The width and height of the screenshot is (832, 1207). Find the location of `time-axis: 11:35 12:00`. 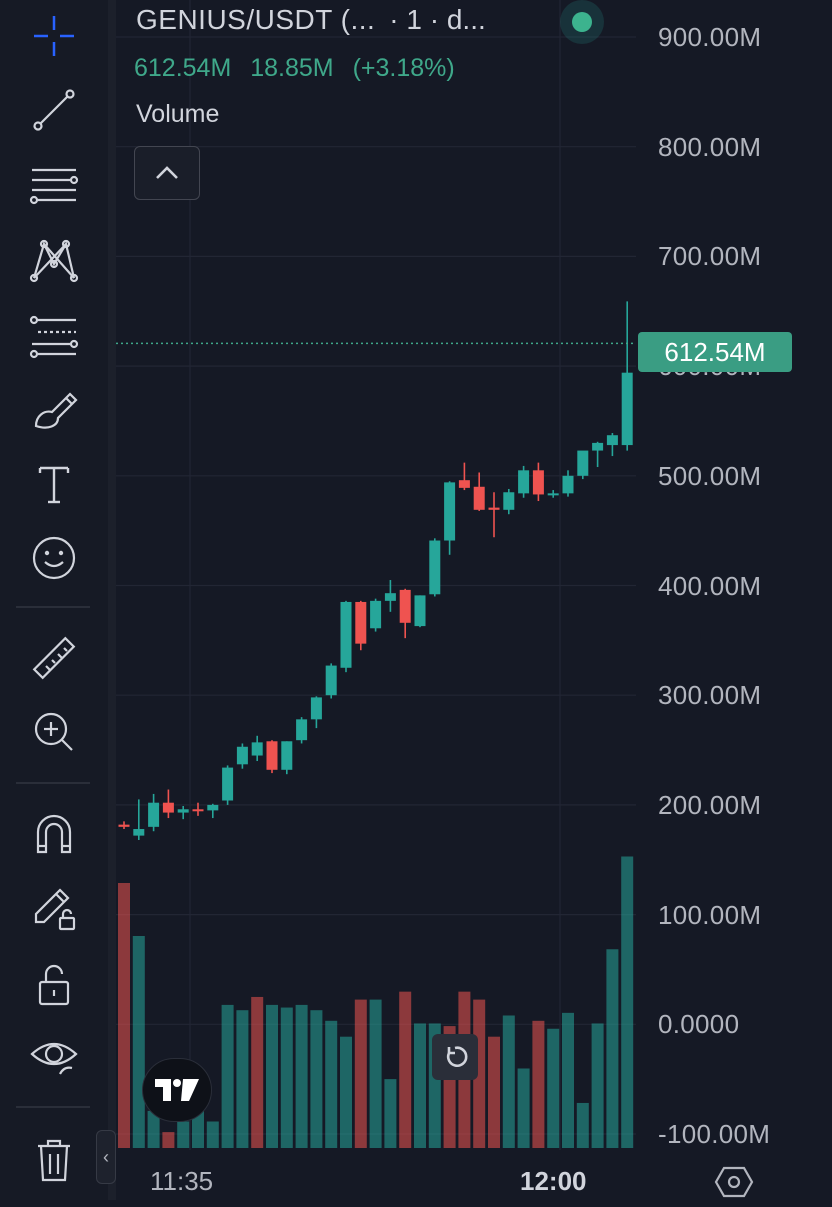

time-axis: 11:35 12:00 is located at coordinates (474, 1175).